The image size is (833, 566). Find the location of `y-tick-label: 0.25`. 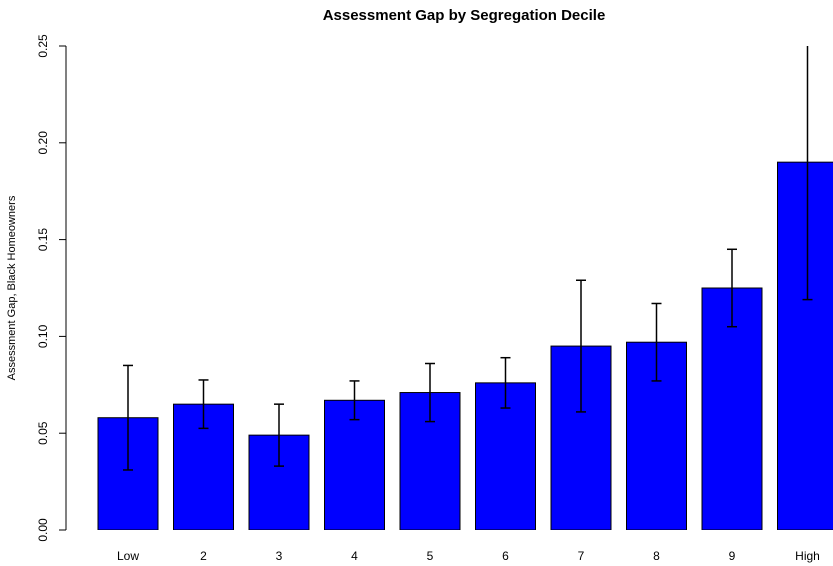

y-tick-label: 0.25 is located at coordinates (43, 46).